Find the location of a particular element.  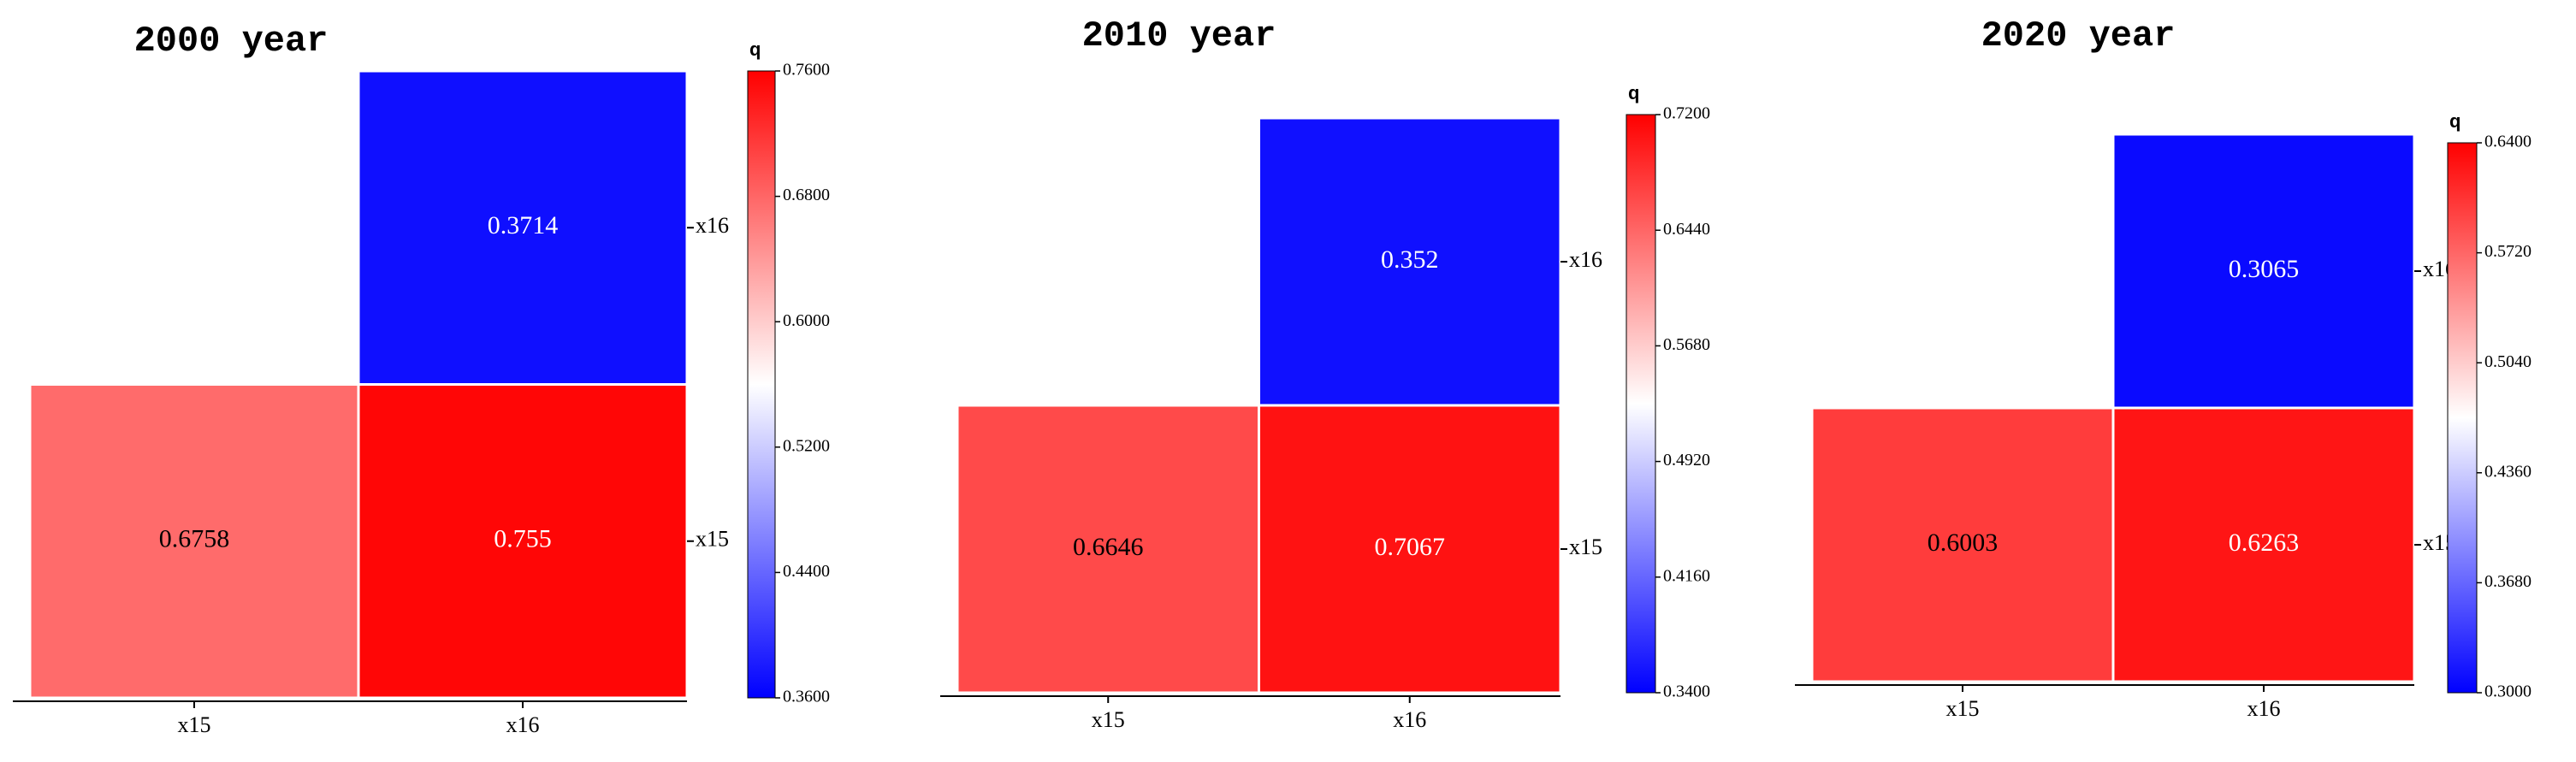

colorbar-tick-label: 0.3400 is located at coordinates (1686, 691).